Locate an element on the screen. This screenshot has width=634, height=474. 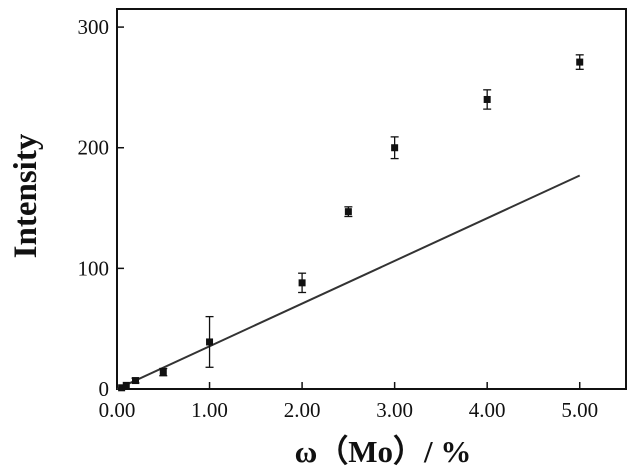
x-tick-label: 5.00 is located at coordinates (579, 410).